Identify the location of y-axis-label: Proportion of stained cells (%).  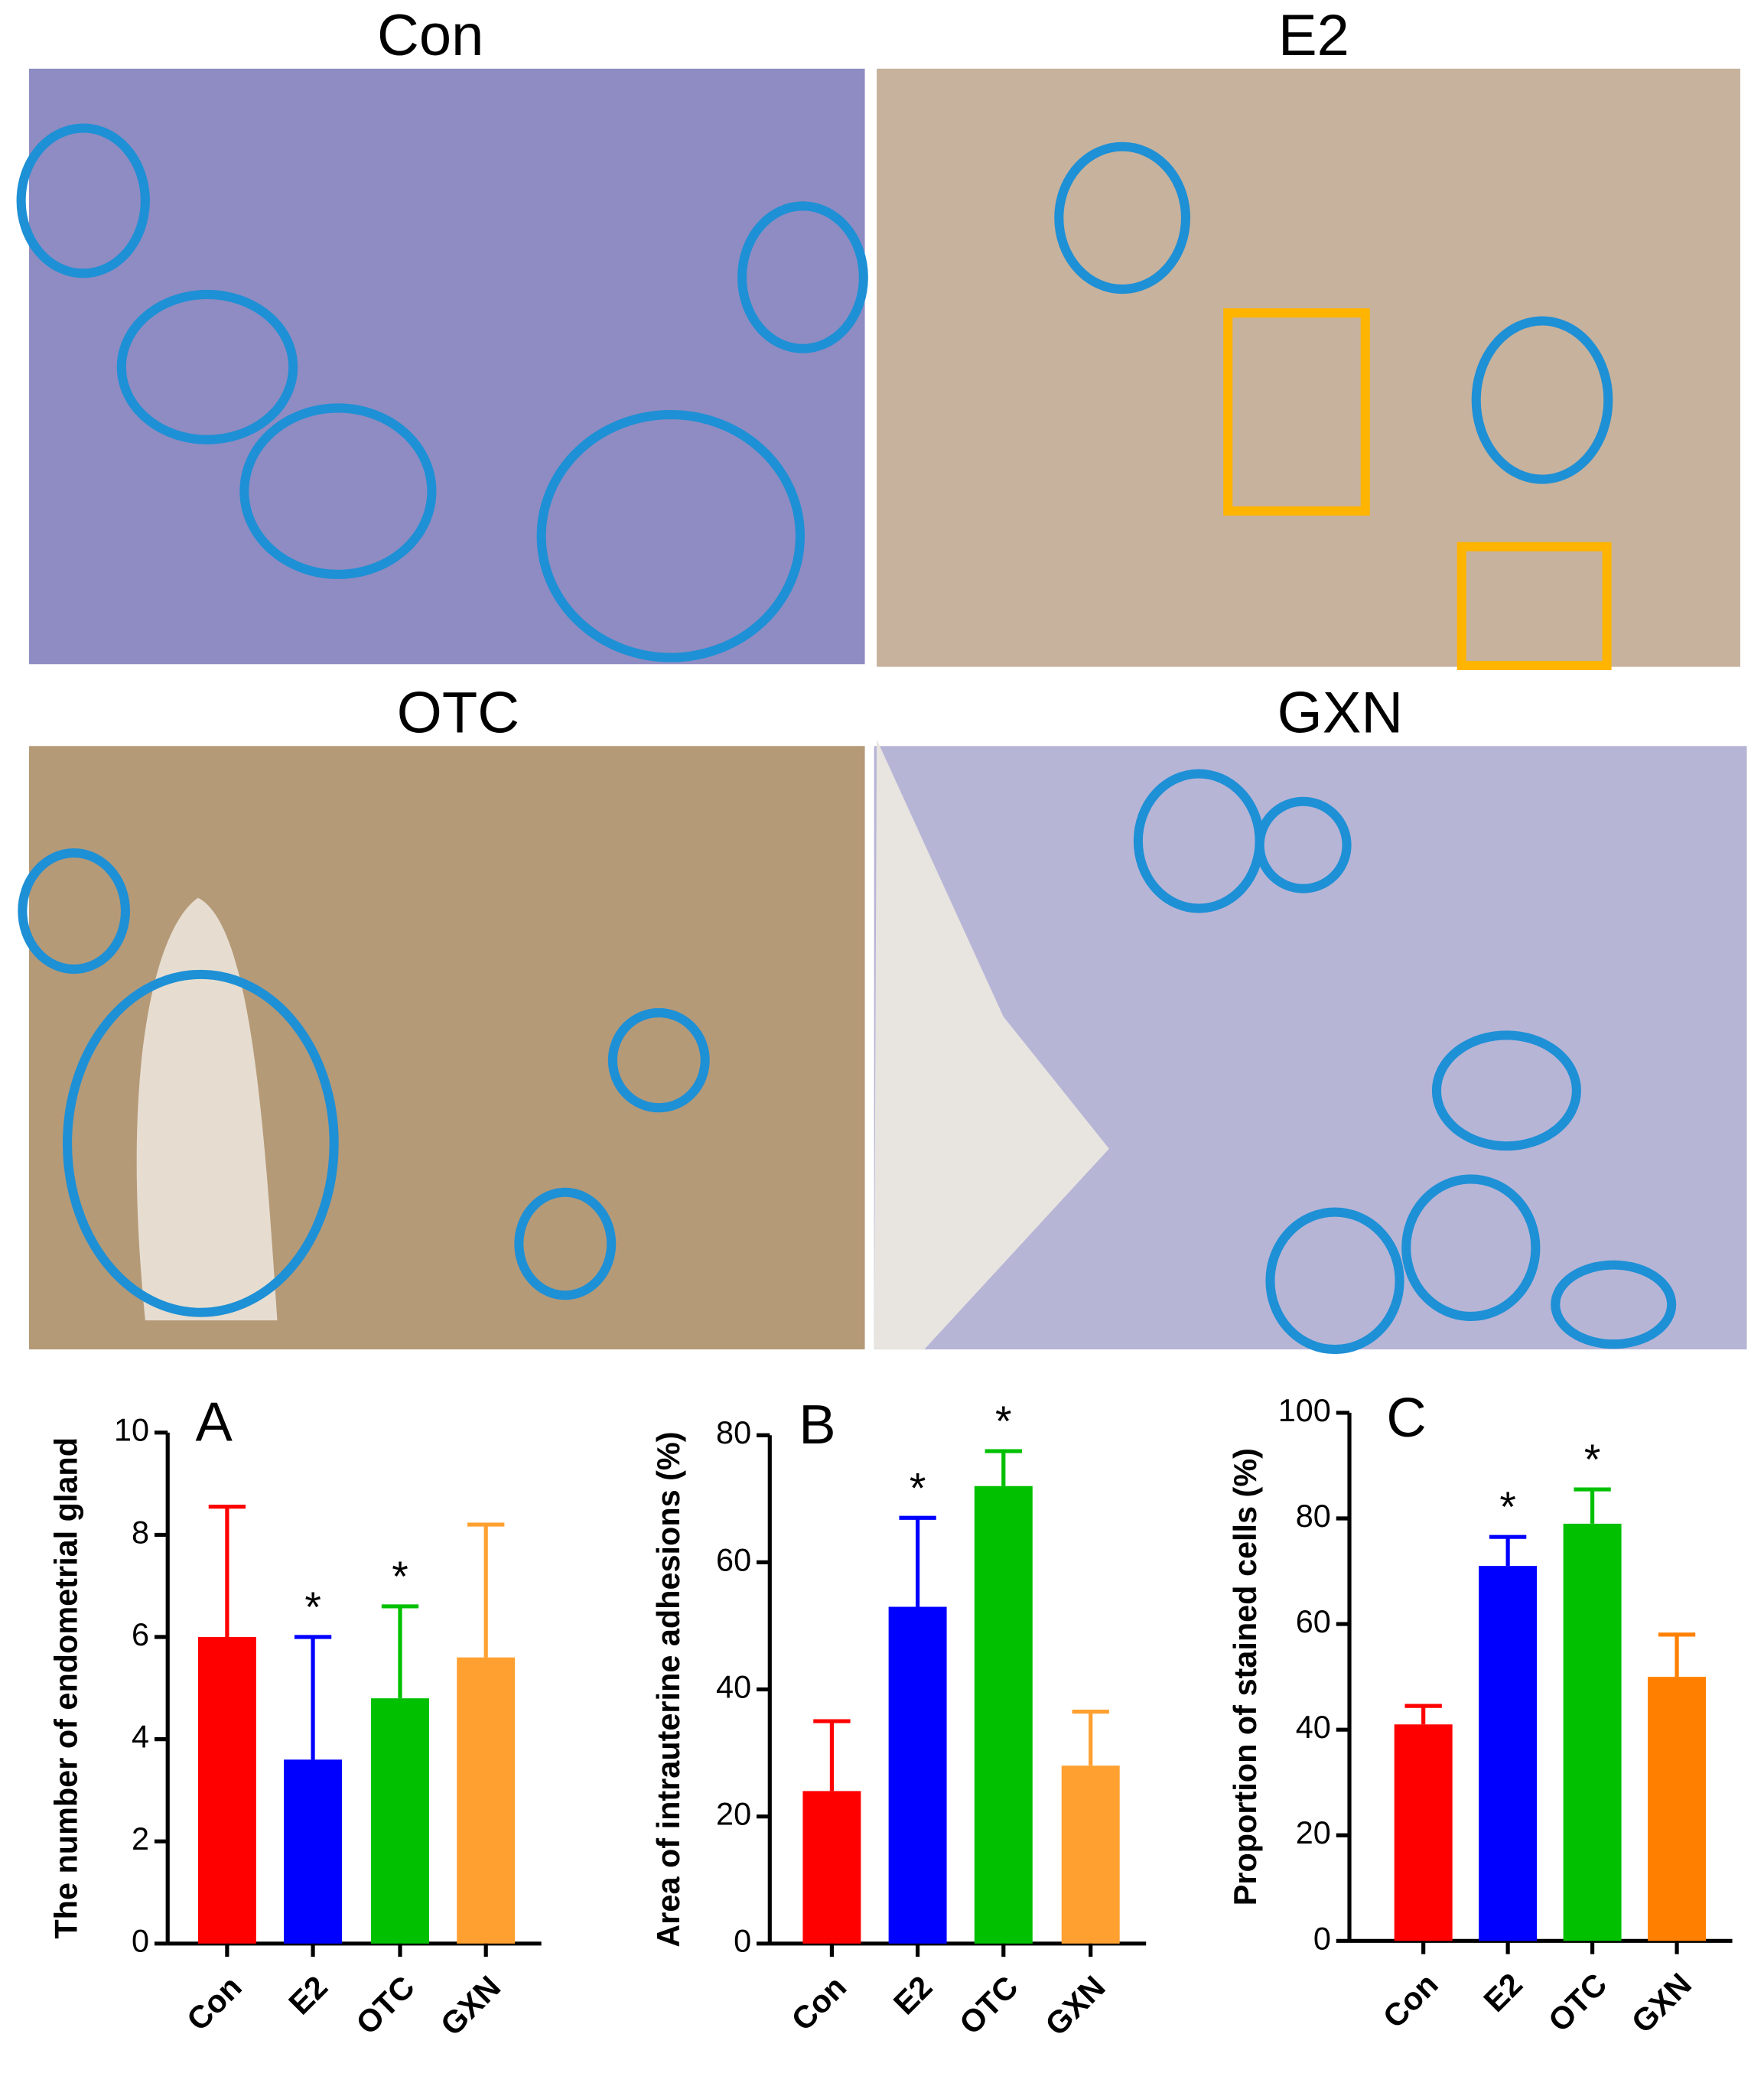
(1246, 1676).